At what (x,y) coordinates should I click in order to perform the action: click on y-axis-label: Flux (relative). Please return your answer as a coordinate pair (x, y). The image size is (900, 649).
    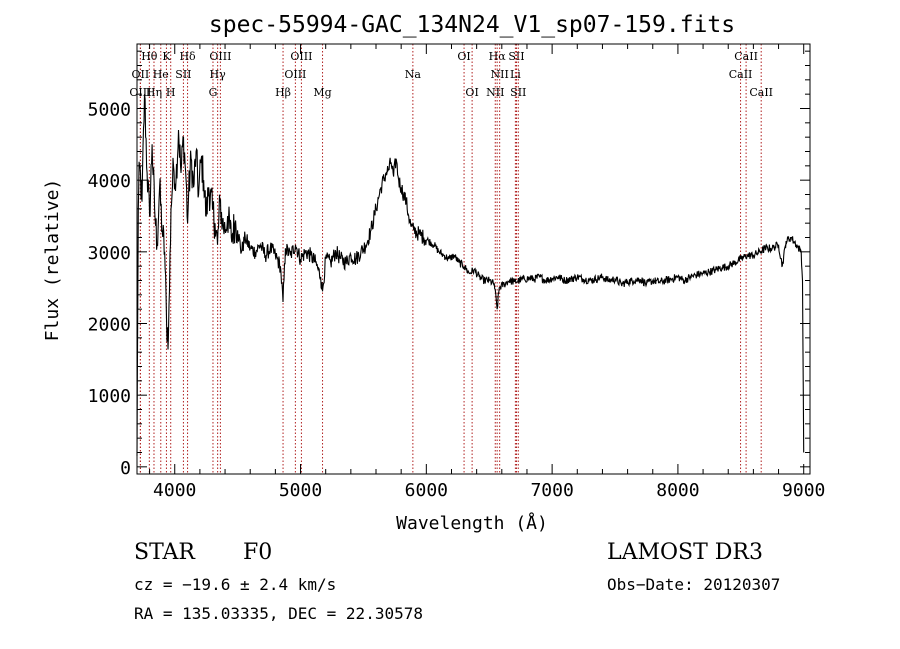
    Looking at the image, I should click on (52, 260).